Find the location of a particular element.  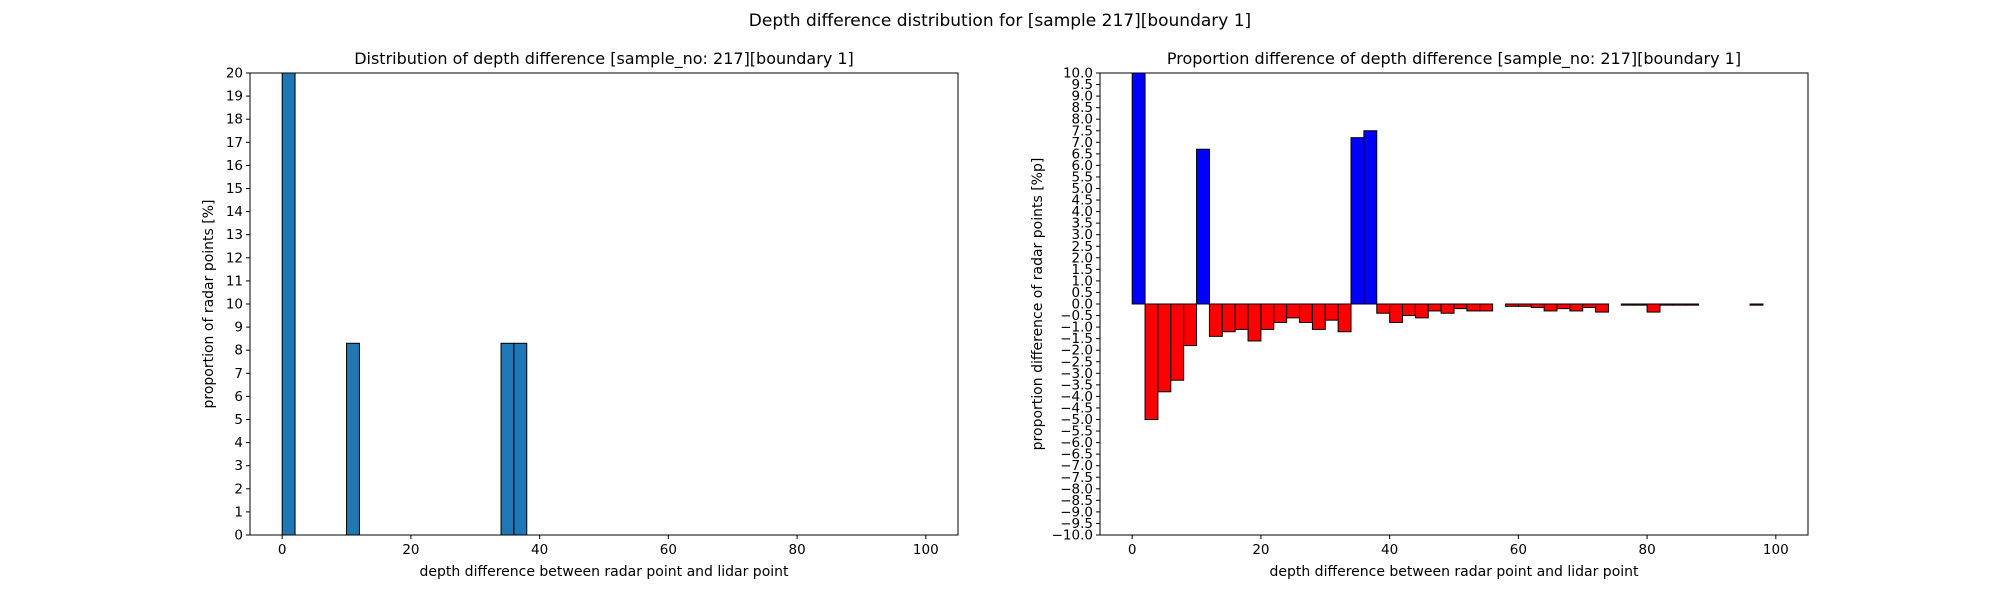

right-chart-xtick-label: 0 is located at coordinates (1132, 550).